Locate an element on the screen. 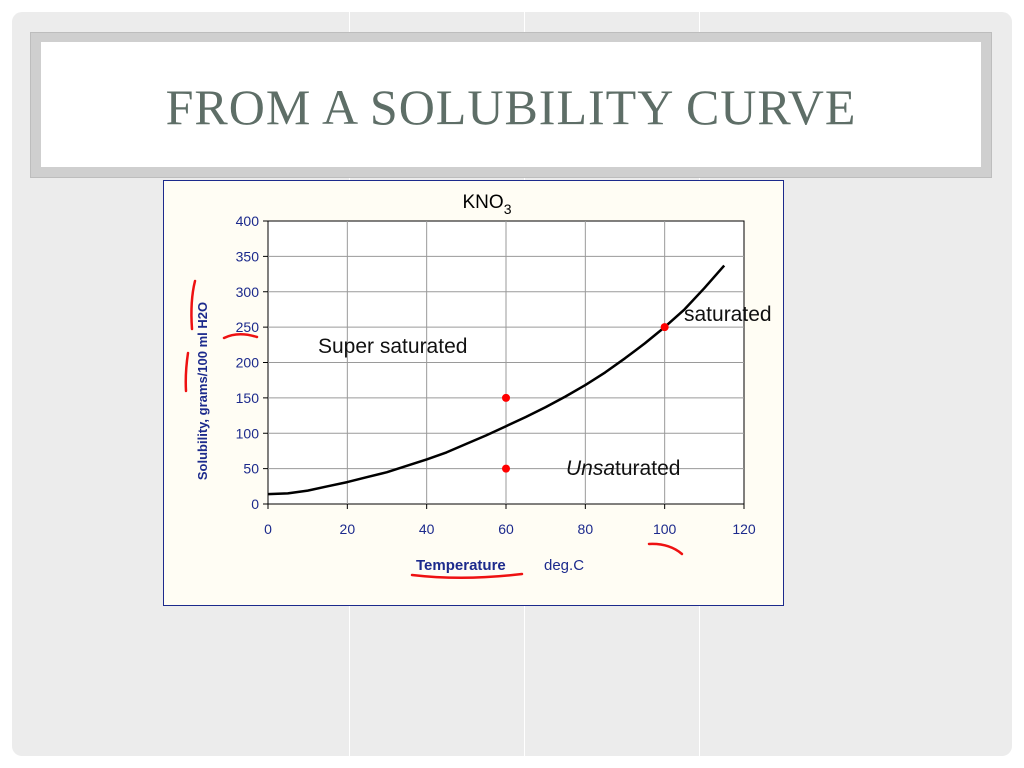 The height and width of the screenshot is (768, 1024). chart-title-main: KNO is located at coordinates (483, 202).